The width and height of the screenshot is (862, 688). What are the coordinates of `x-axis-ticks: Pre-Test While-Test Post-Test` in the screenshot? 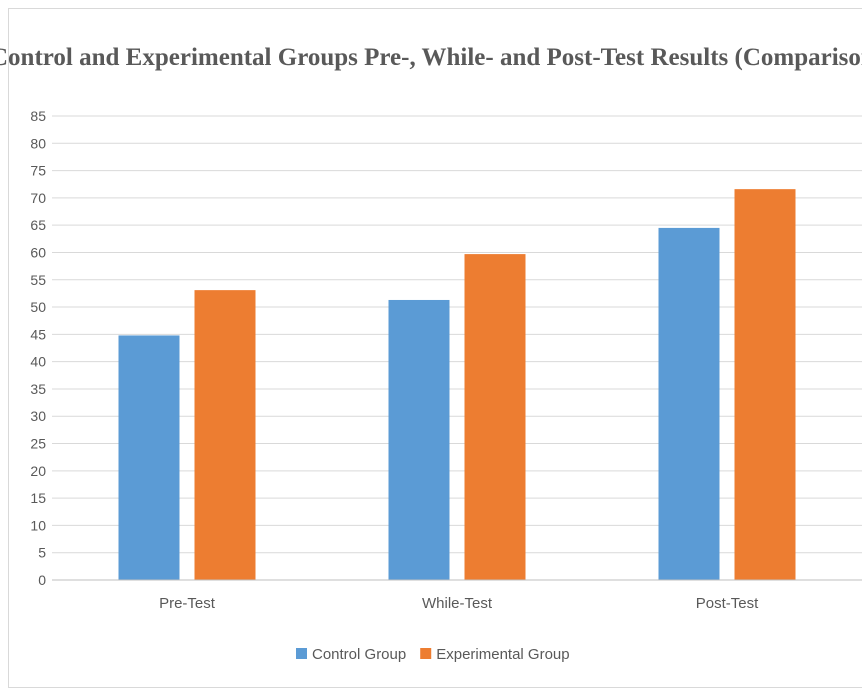 It's located at (459, 603).